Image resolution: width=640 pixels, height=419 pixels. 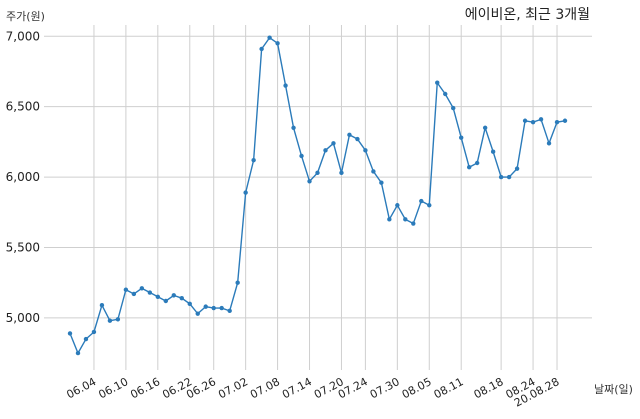 I want to click on x-tick-label: 06.04, so click(x=81, y=388).